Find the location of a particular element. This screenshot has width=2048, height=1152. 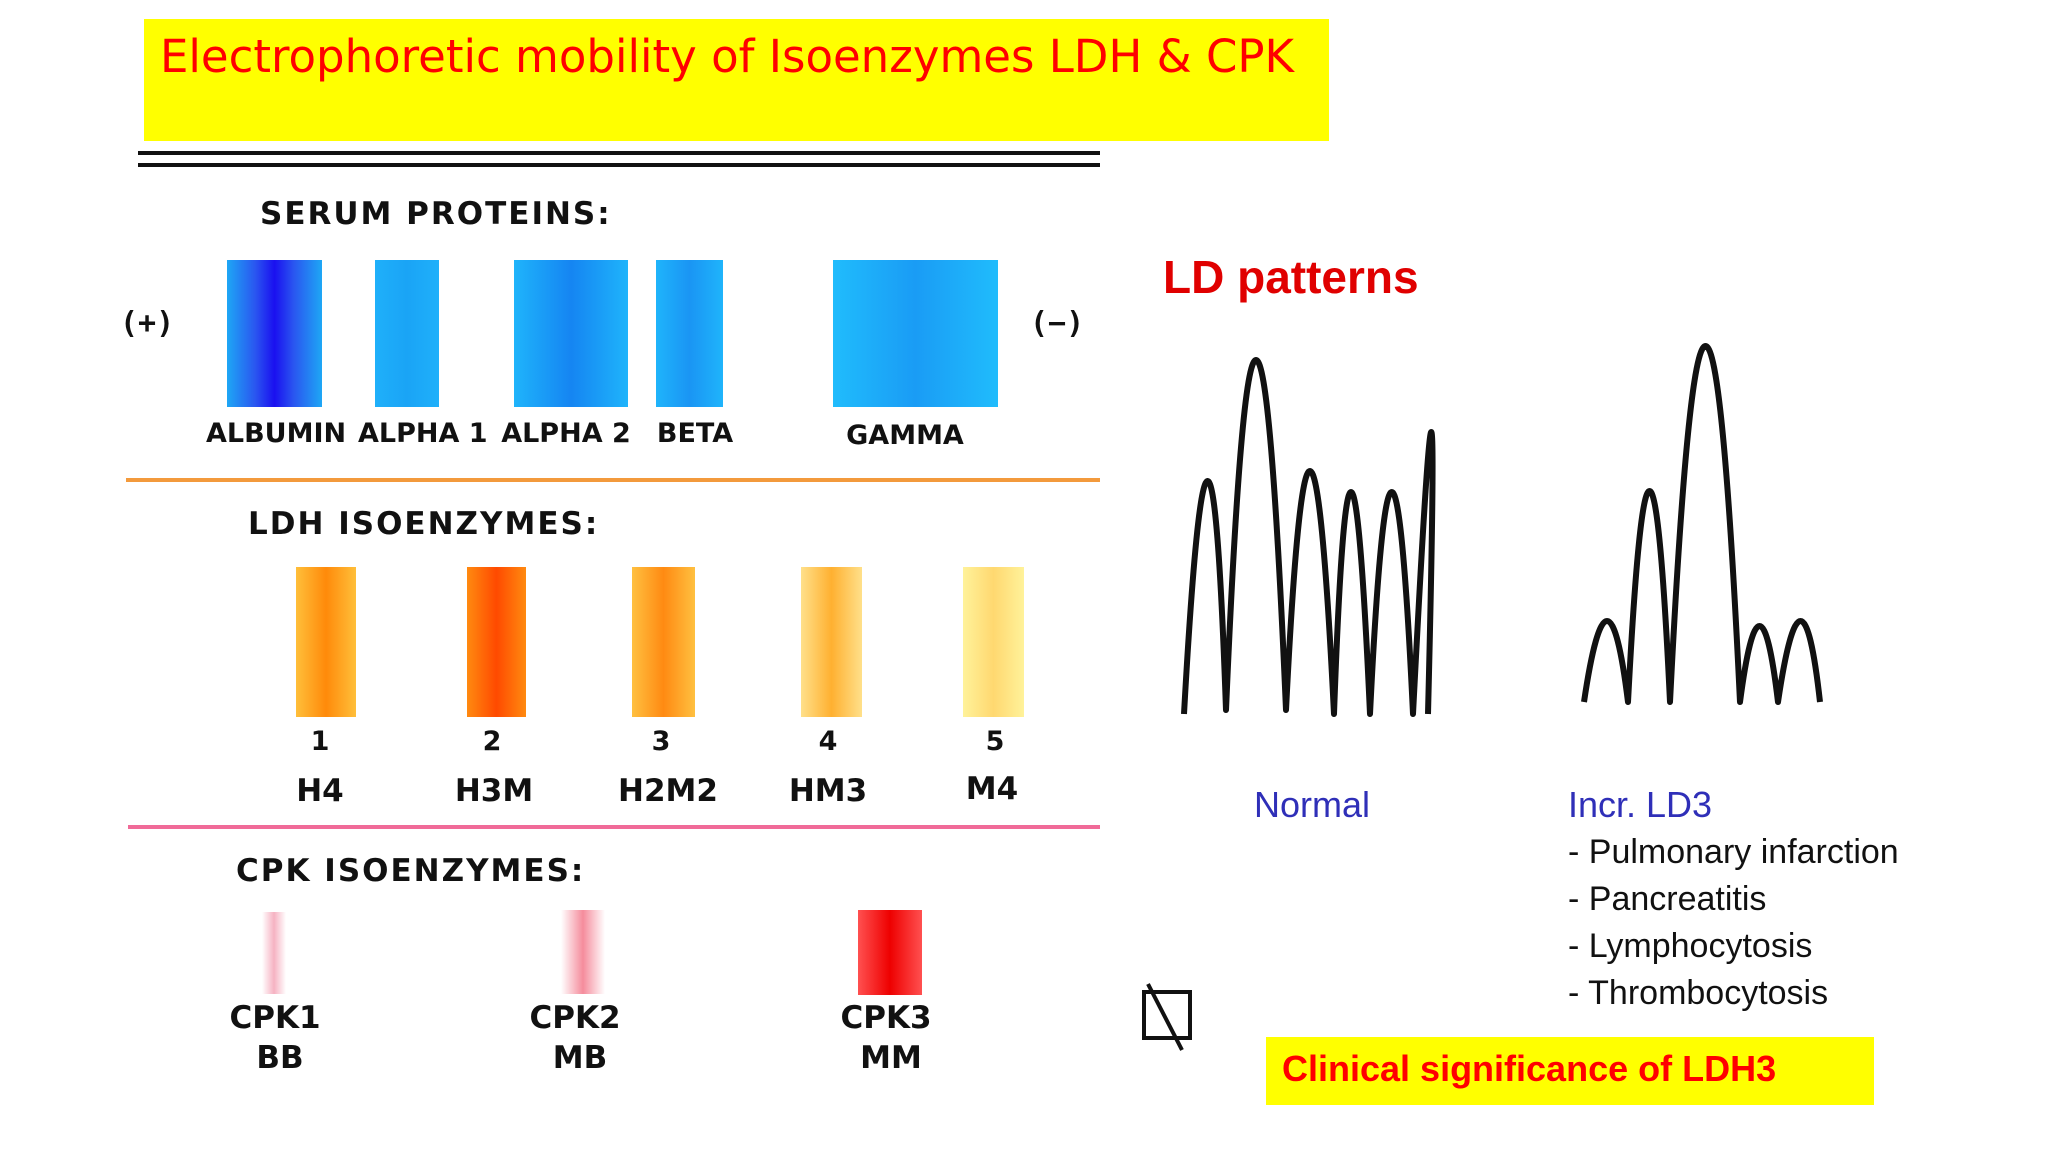

band-ldh5 is located at coordinates (993, 642).